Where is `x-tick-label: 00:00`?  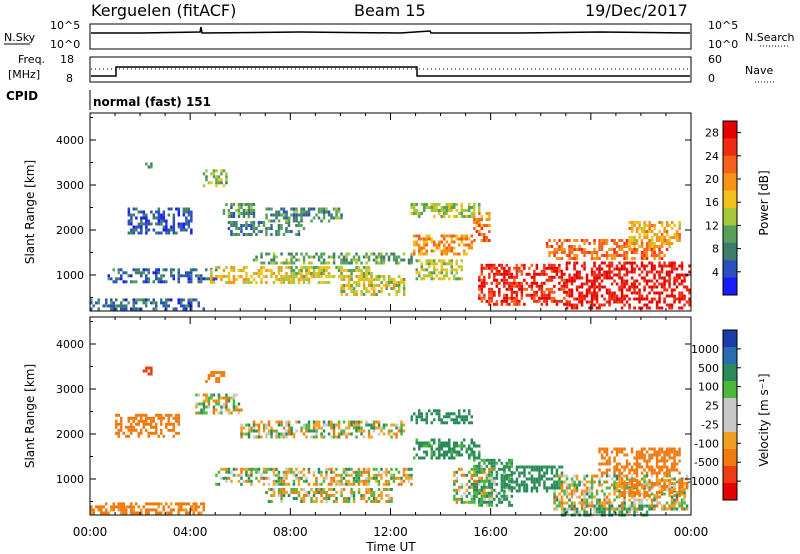
x-tick-label: 00:00 is located at coordinates (691, 532).